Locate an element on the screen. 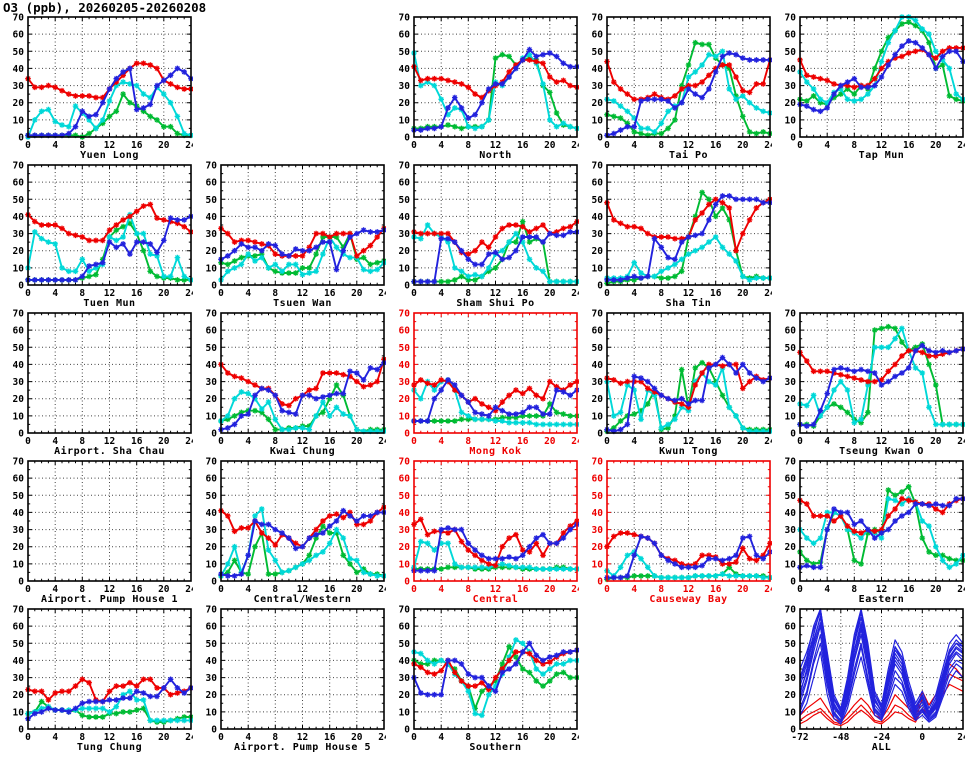 This screenshot has width=965, height=757. chart-kwun-tong: 0 10 20 30 40 50 60 70 0 4 8 12 16 20 24 Kwun Tong is located at coordinates (677, 383).